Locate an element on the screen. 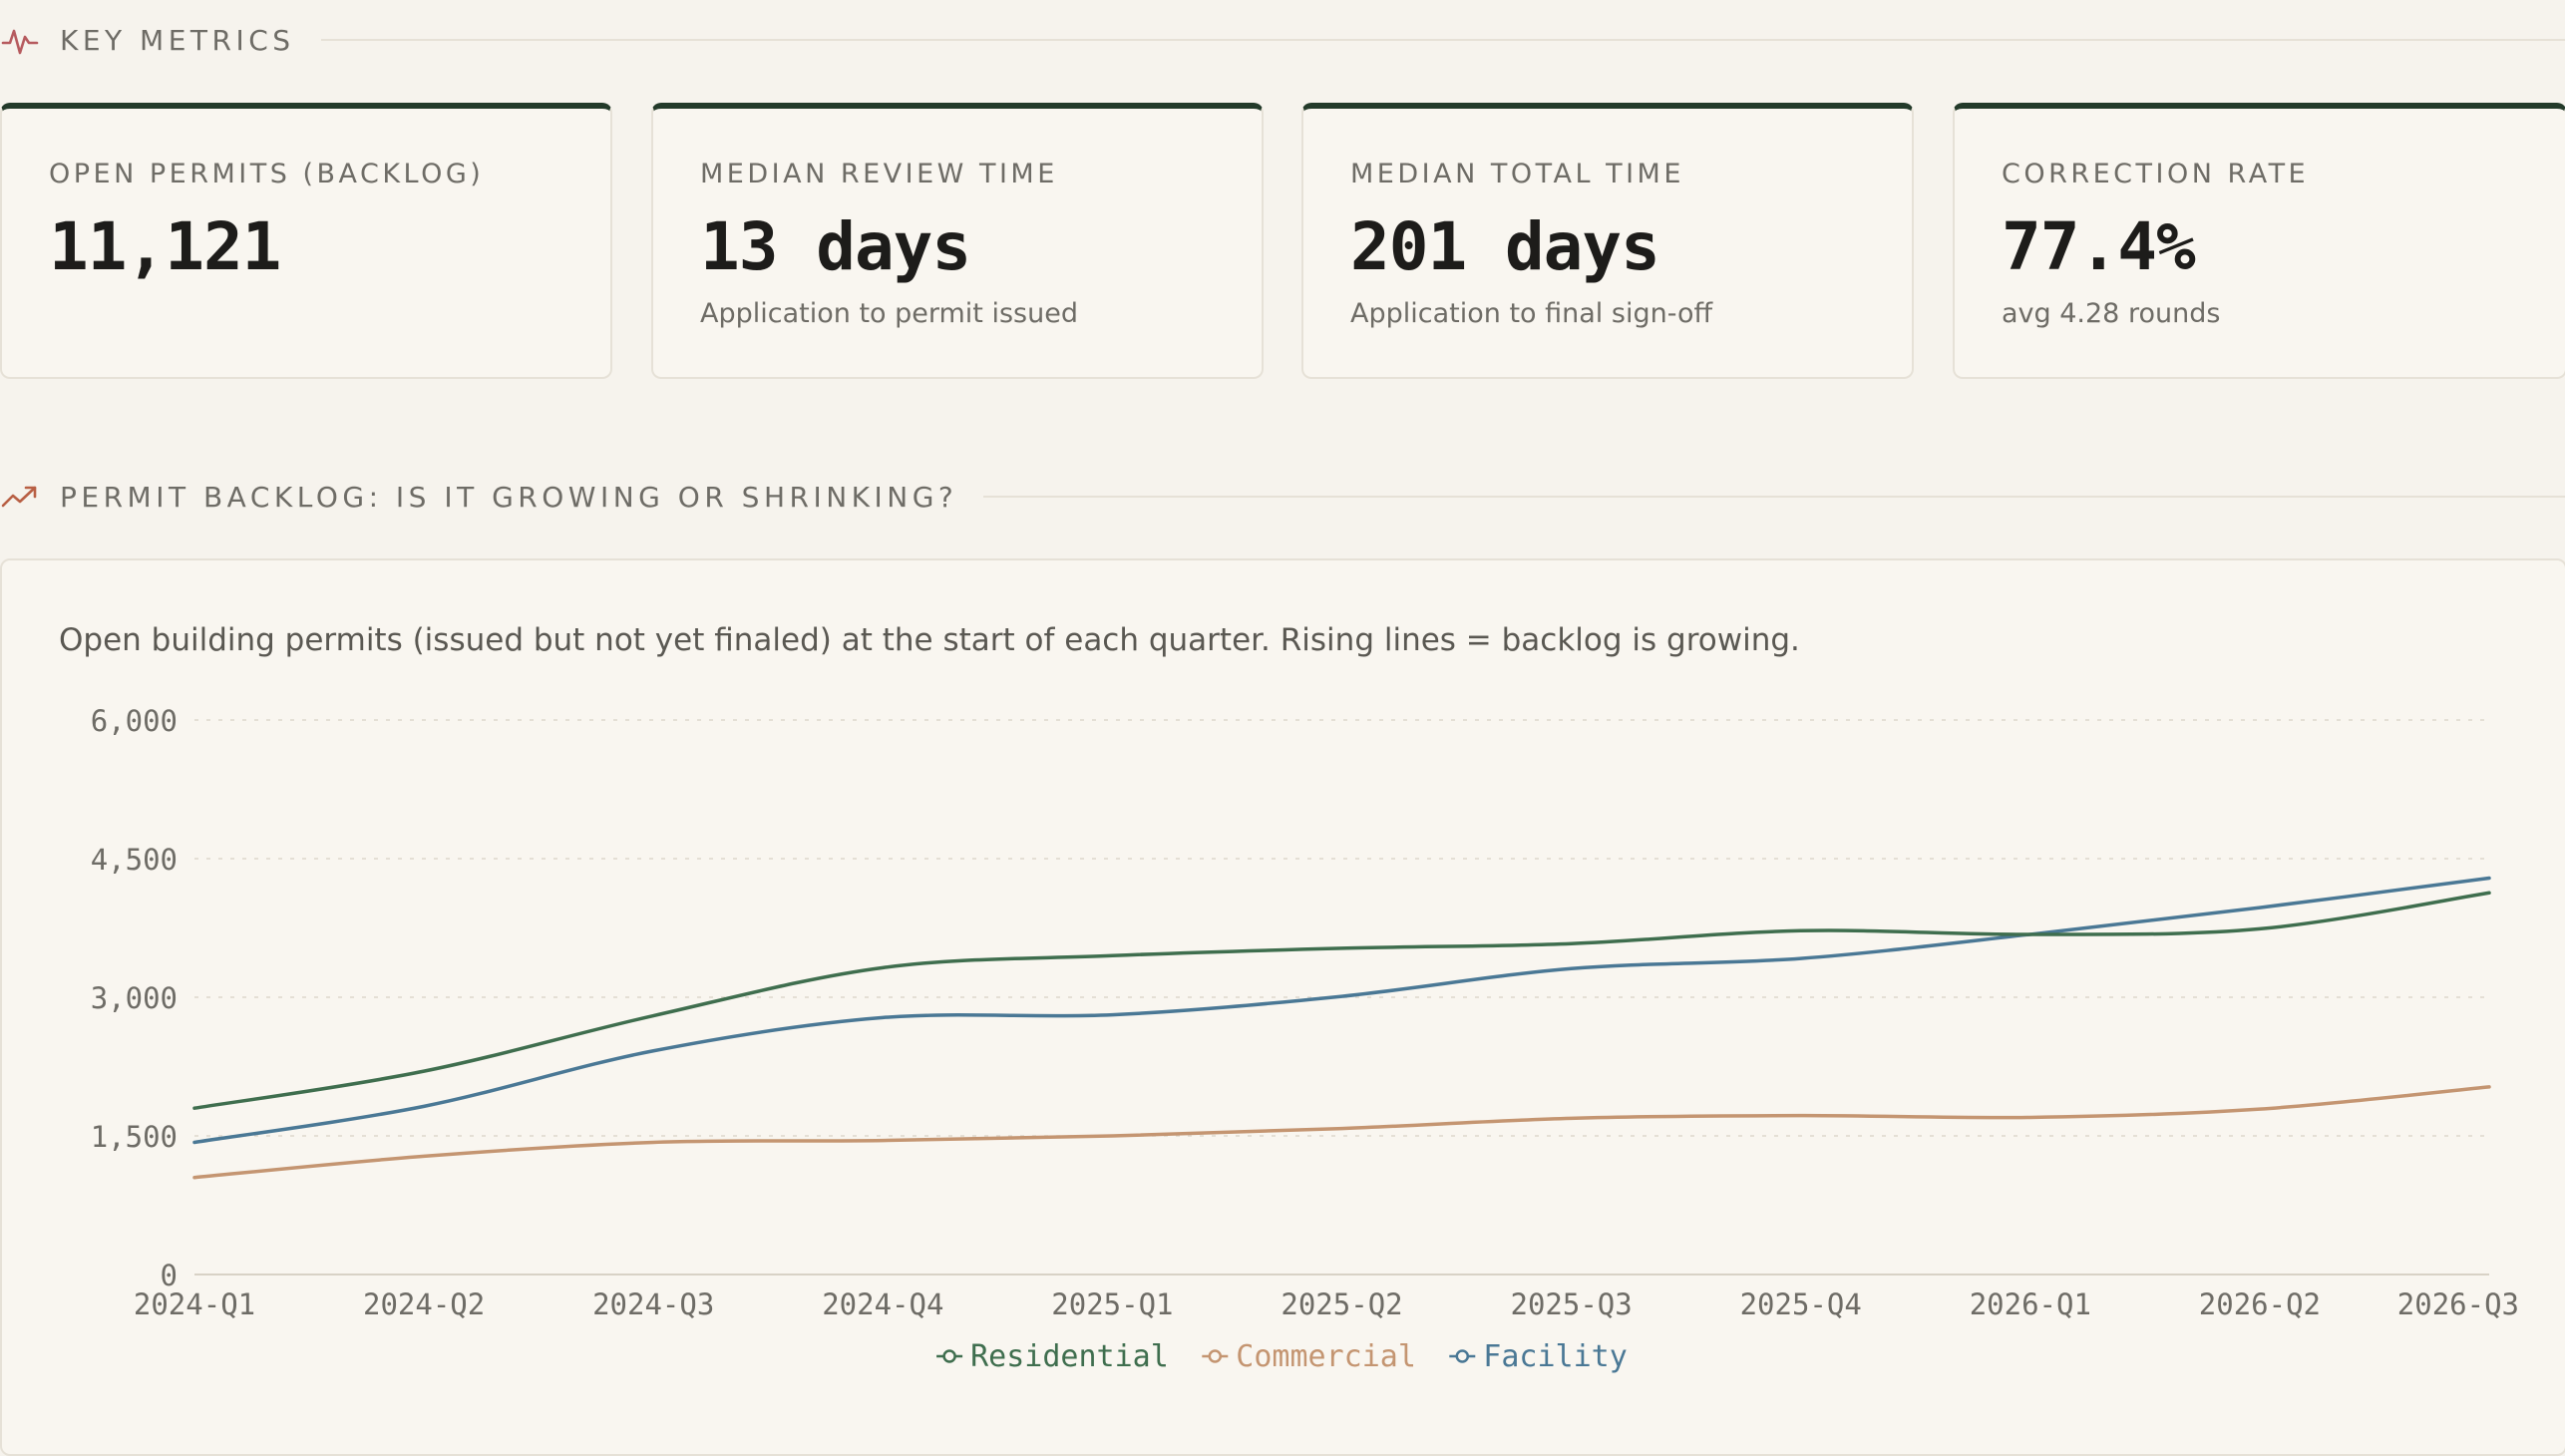 The image size is (2565, 1456). metric-card-correction-rate: CORRECTION RATE 77.4% avg 4.28 rounds is located at coordinates (2259, 241).